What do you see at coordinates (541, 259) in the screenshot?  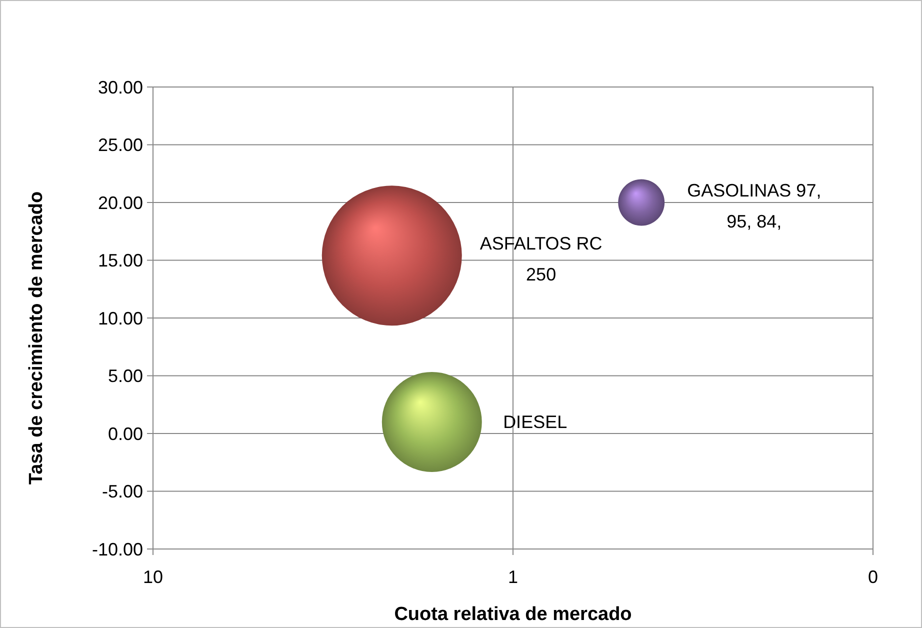 I see `series-label: ASFALTOS RC 250` at bounding box center [541, 259].